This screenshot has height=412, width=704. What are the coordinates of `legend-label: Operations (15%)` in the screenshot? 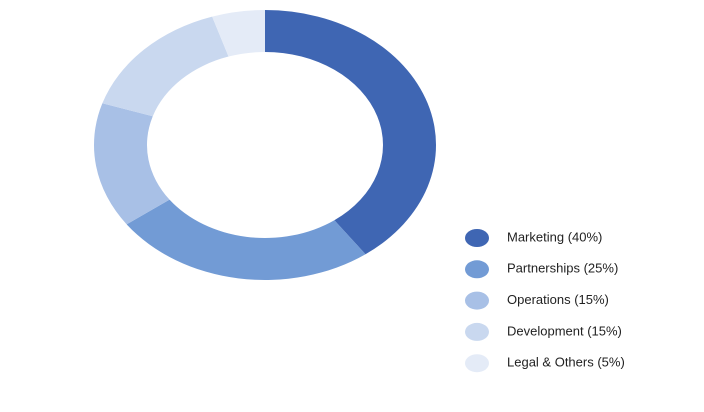 It's located at (558, 299).